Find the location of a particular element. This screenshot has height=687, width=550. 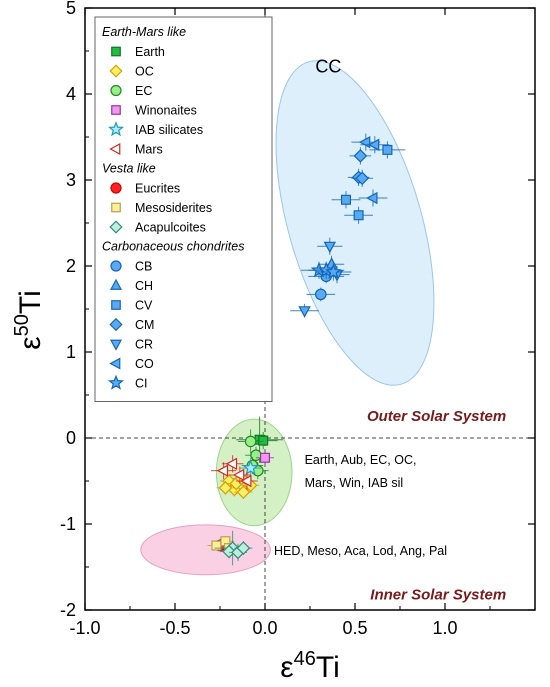

legend-marker-ch is located at coordinates (116, 284).